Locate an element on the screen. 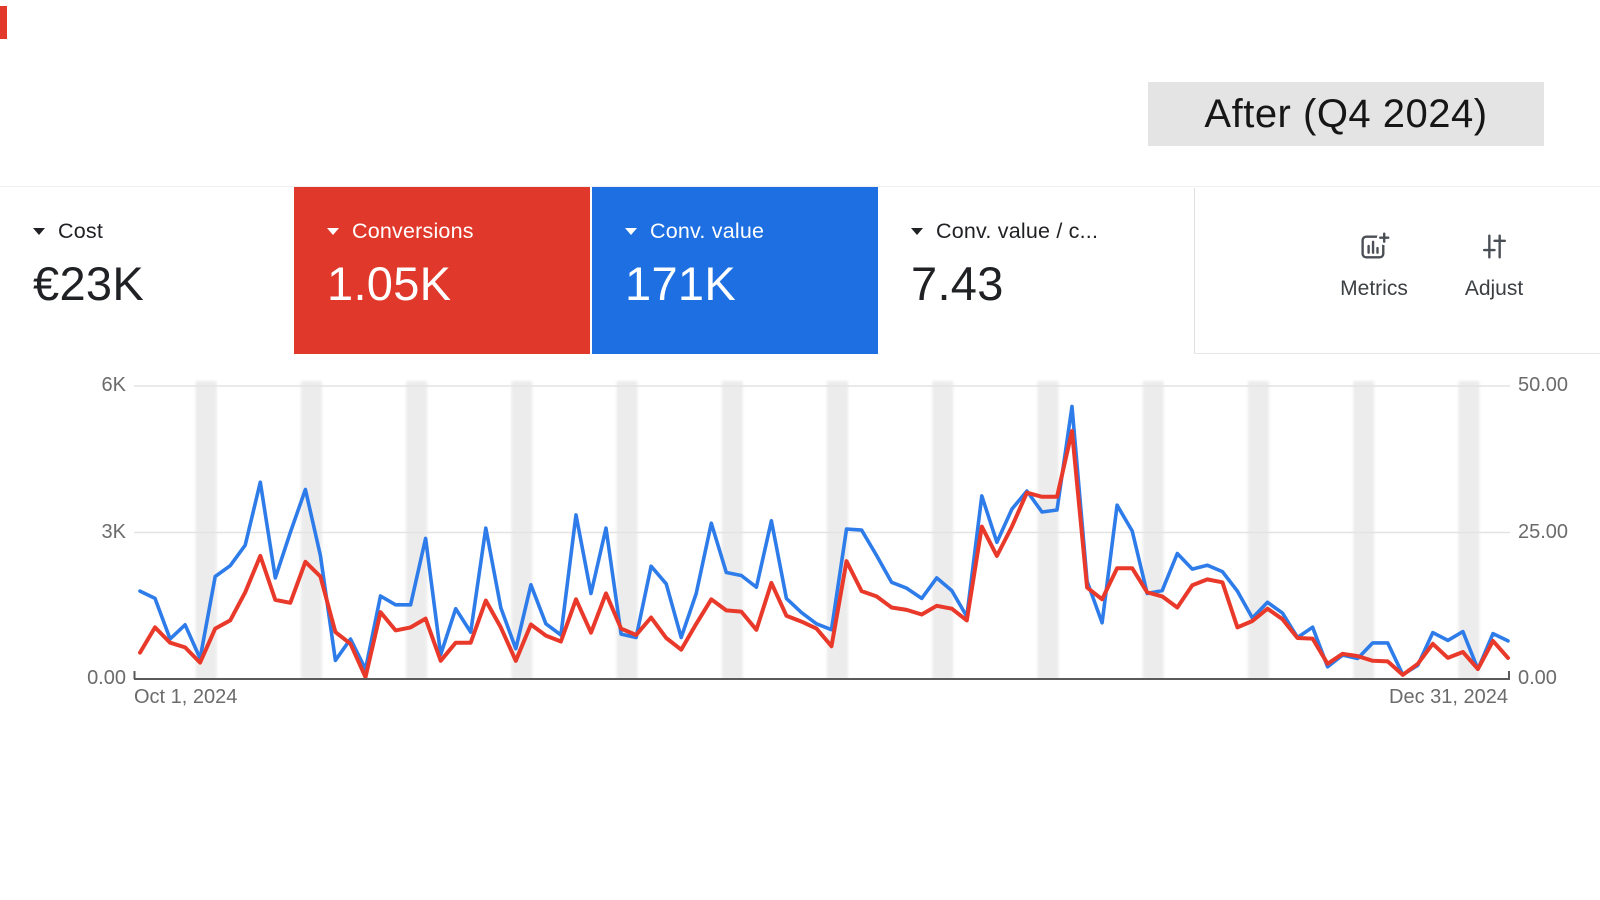 The width and height of the screenshot is (1600, 900). scorecard-label: Conv. value is located at coordinates (707, 231).